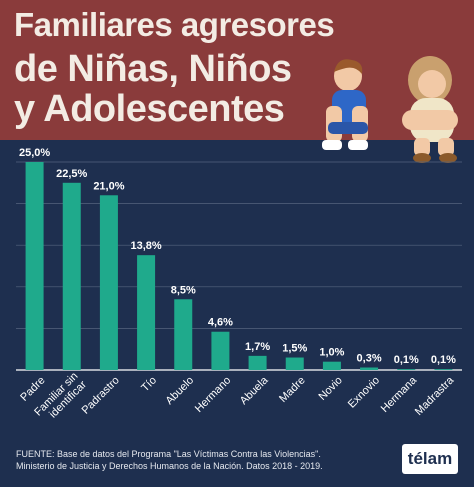  What do you see at coordinates (220, 323) in the screenshot?
I see `data-label-5: 4,6%` at bounding box center [220, 323].